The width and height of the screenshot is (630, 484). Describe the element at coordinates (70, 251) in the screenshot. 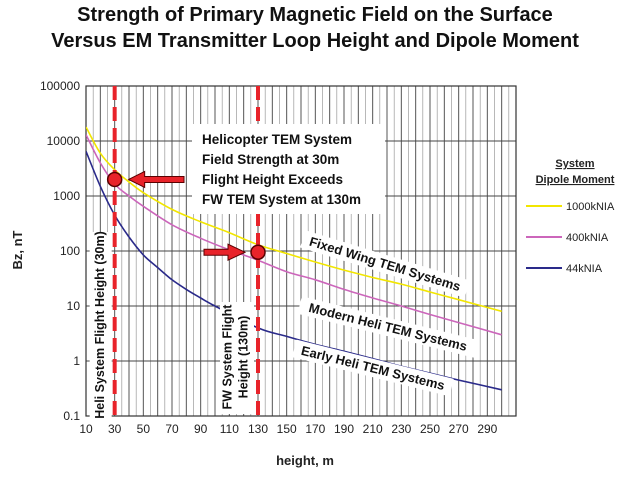

I see `y-tick-label: 100` at that location.